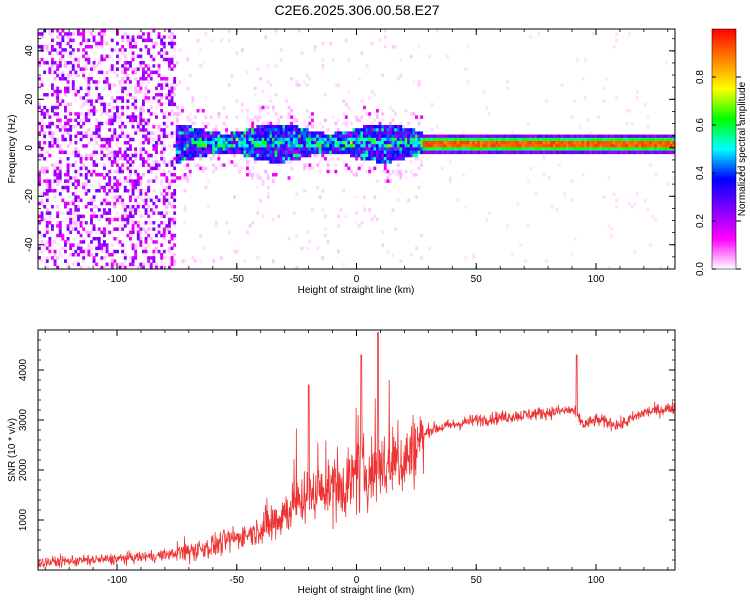 This screenshot has height=600, width=750. I want to click on snr-x-tick-label: -100, so click(117, 580).